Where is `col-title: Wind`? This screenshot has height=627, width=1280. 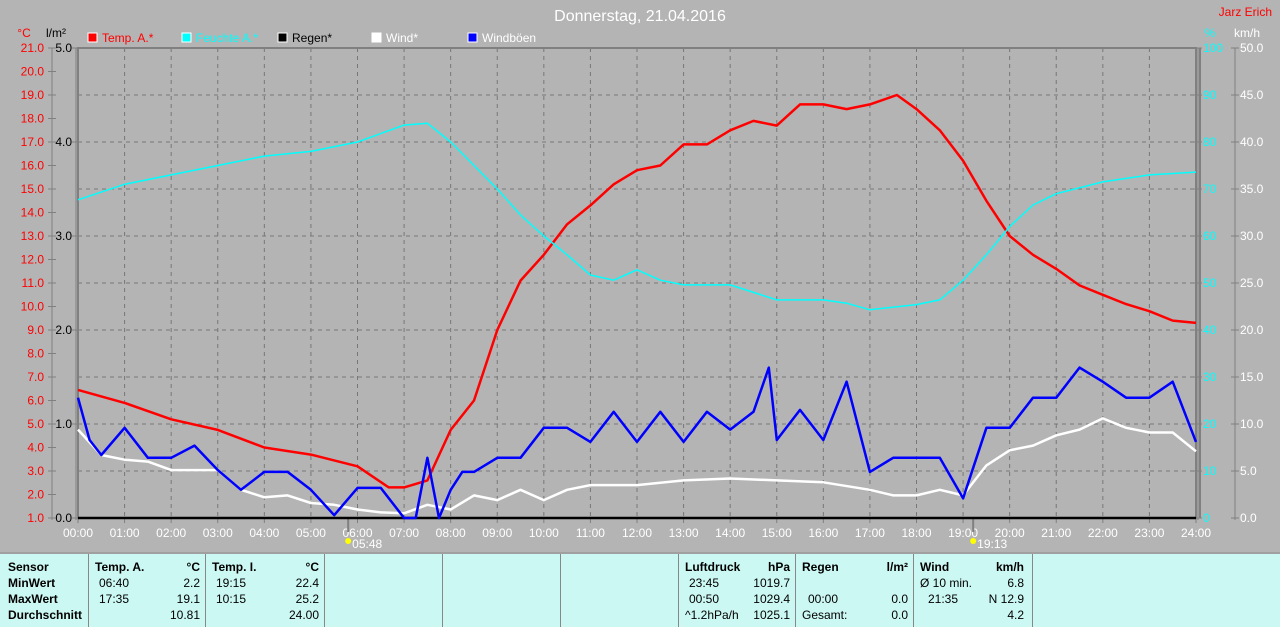 col-title: Wind is located at coordinates (935, 567).